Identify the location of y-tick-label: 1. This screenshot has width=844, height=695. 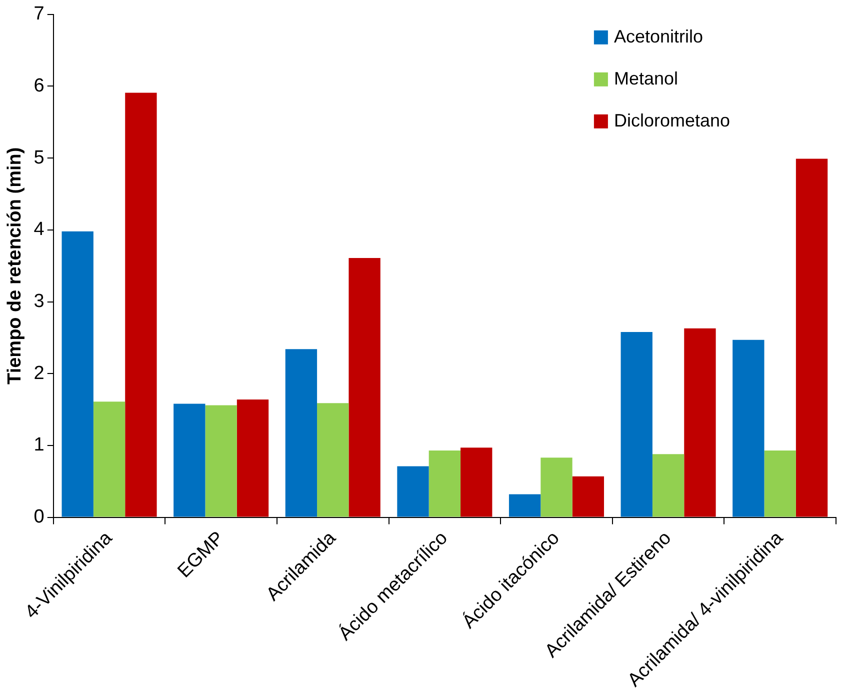
(39, 445).